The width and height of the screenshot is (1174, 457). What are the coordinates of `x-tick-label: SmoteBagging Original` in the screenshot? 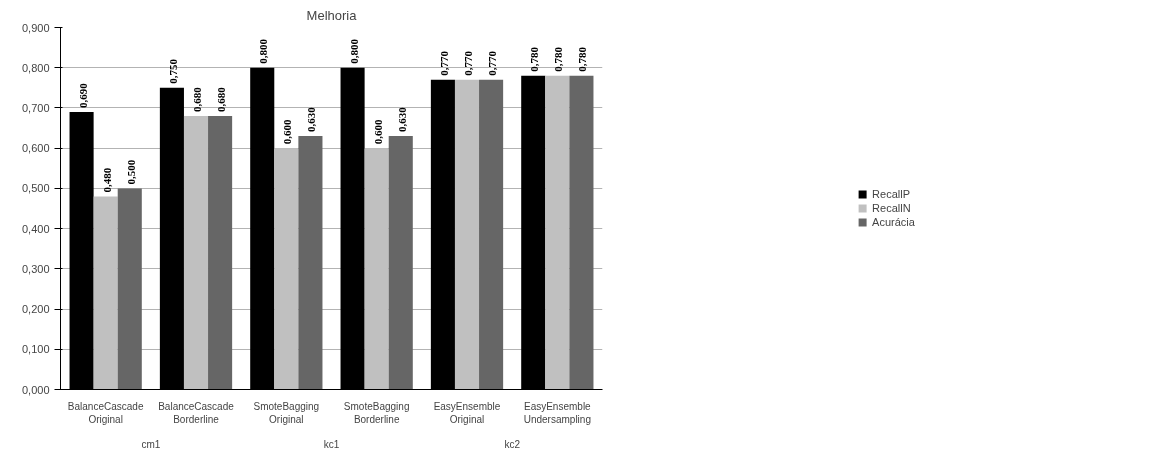 It's located at (286, 412).